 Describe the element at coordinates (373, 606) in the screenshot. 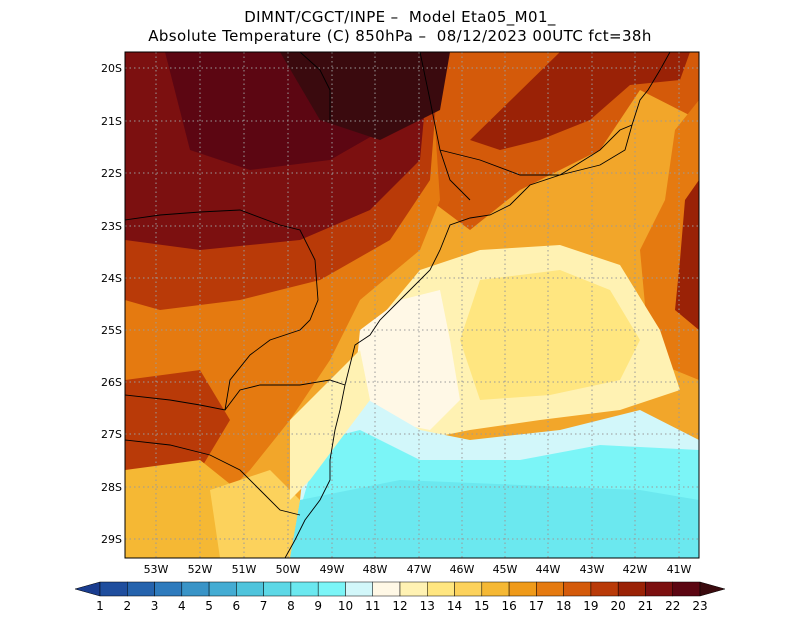

I see `colorbar-label: 11` at that location.